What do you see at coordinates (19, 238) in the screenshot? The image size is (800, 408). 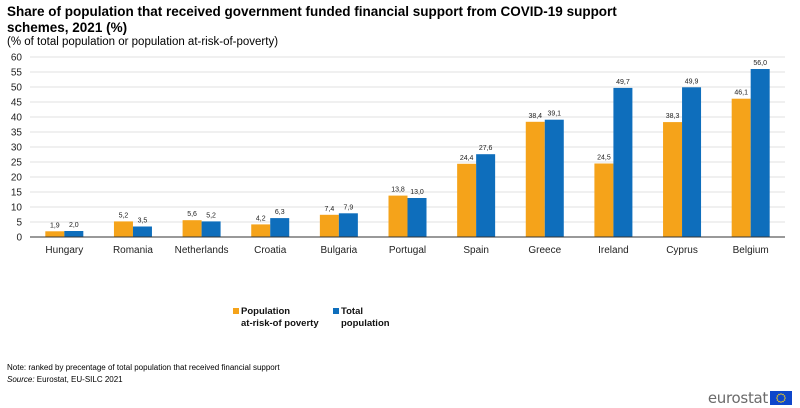 I see `y-tick-label: 0` at bounding box center [19, 238].